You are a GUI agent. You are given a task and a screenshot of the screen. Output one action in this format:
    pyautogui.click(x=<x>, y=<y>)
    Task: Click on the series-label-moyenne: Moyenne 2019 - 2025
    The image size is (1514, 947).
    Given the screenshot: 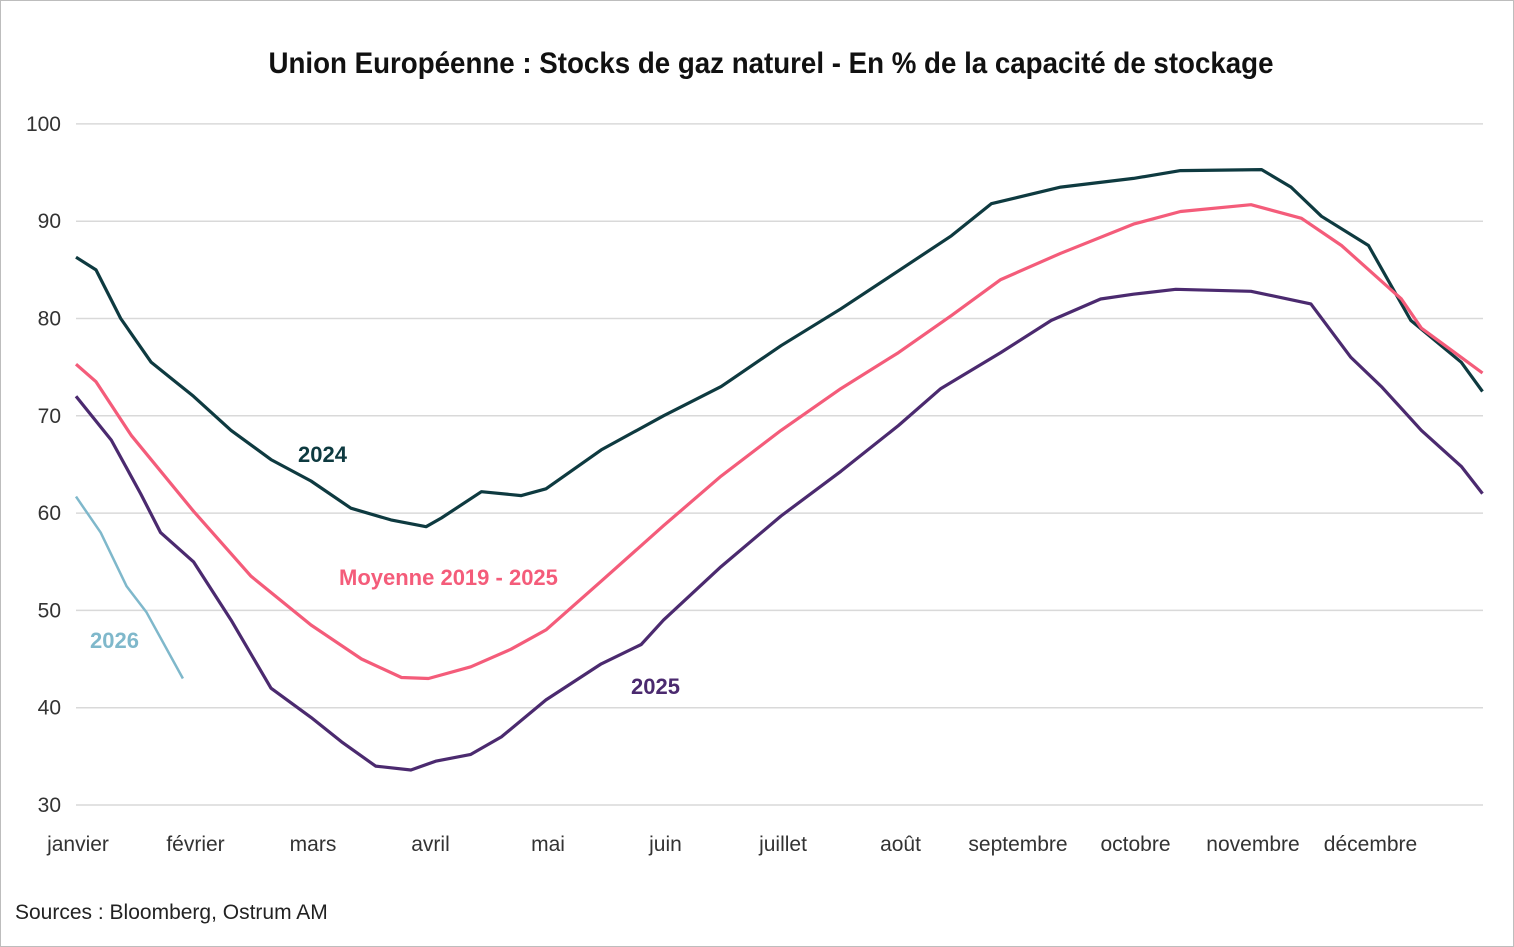 What is the action you would take?
    pyautogui.click(x=448, y=577)
    